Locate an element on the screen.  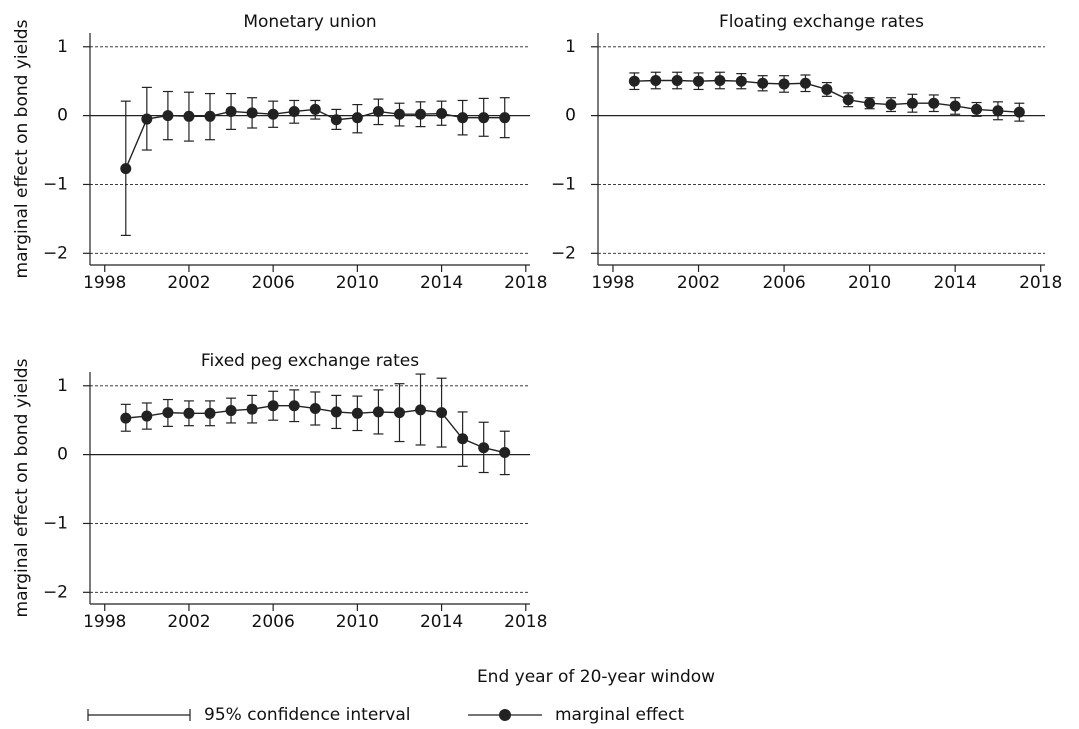
legend: 95% confidence interval marginal effect is located at coordinates (385, 715).